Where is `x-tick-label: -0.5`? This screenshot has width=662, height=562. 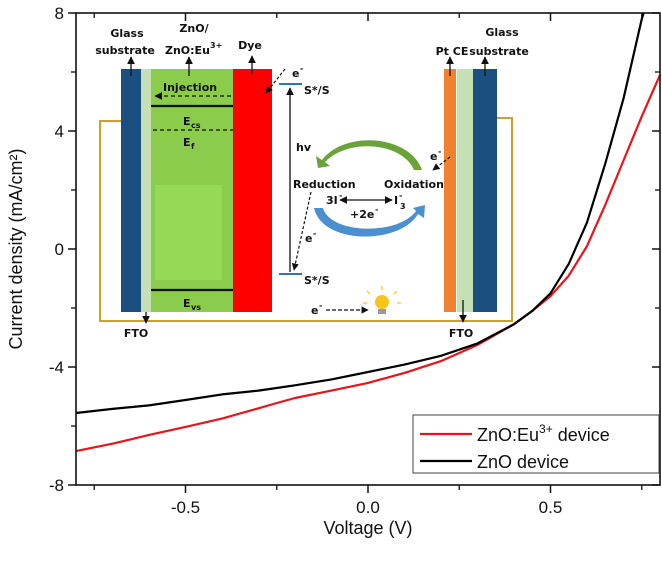
x-tick-label: -0.5 is located at coordinates (185, 507).